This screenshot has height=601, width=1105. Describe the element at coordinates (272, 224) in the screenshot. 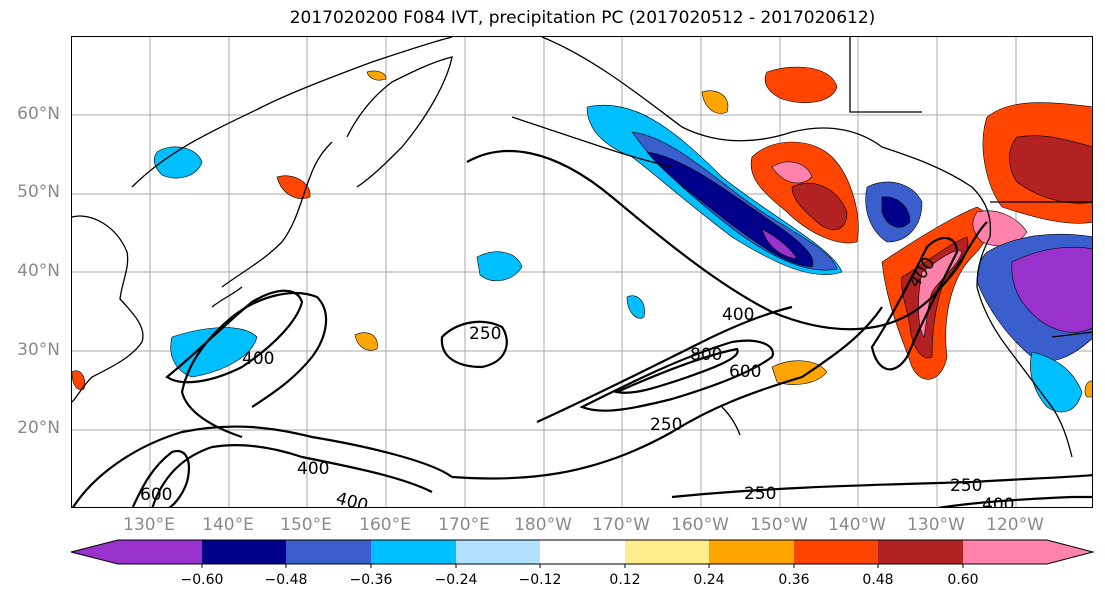

I see `coastline-japan` at that location.